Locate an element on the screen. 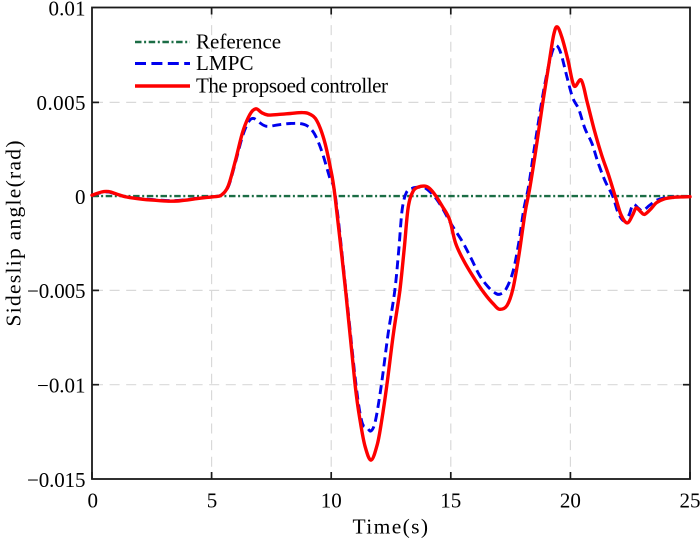  svg-text: Reference is located at coordinates (238, 42).